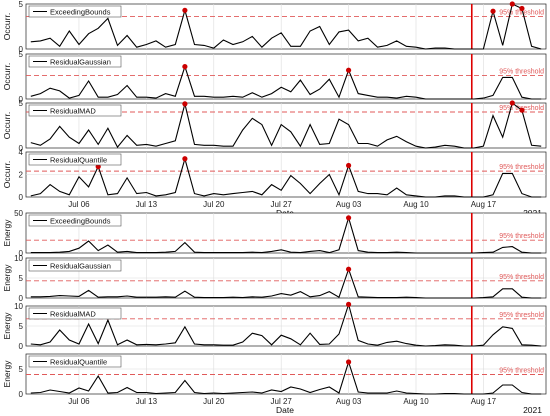  What do you see at coordinates (21, 152) in the screenshot?
I see `y-tick-label: 4` at bounding box center [21, 152].